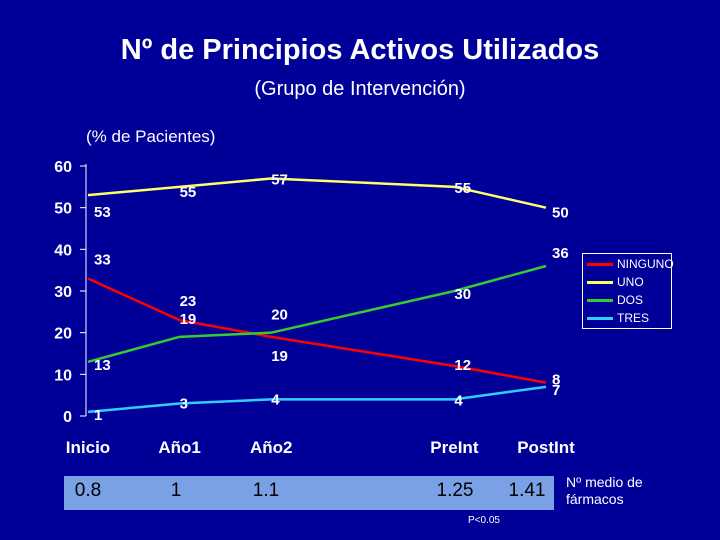  I want to click on legend-label-uno: UNO, so click(630, 282).